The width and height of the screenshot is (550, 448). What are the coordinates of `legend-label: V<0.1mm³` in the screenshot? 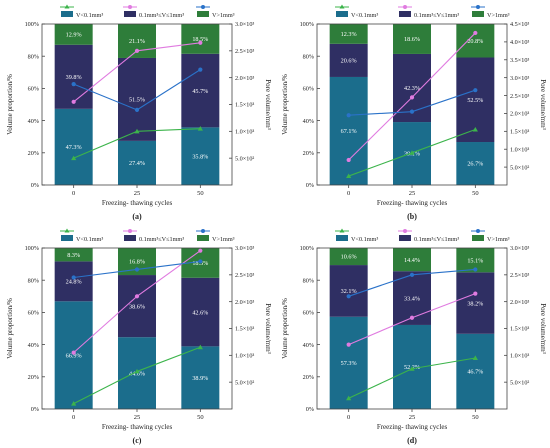 It's located at (89, 15).